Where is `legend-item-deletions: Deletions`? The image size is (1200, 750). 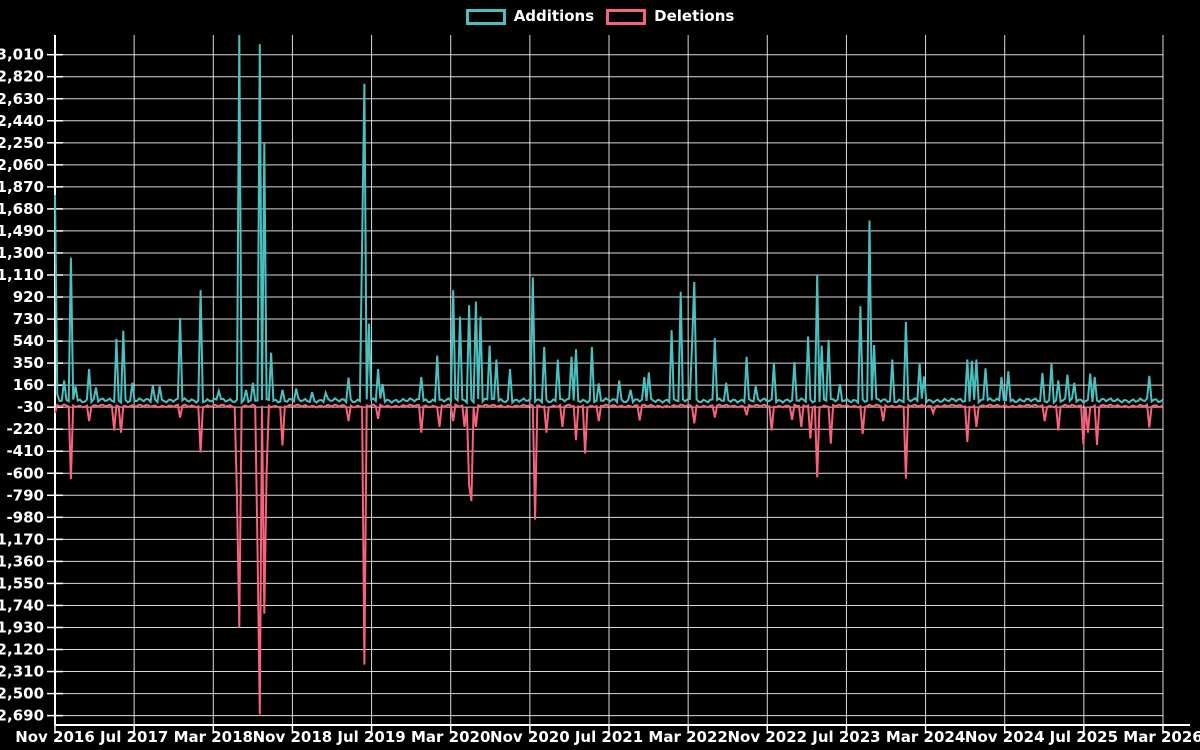
legend-item-deletions: Deletions is located at coordinates (670, 16).